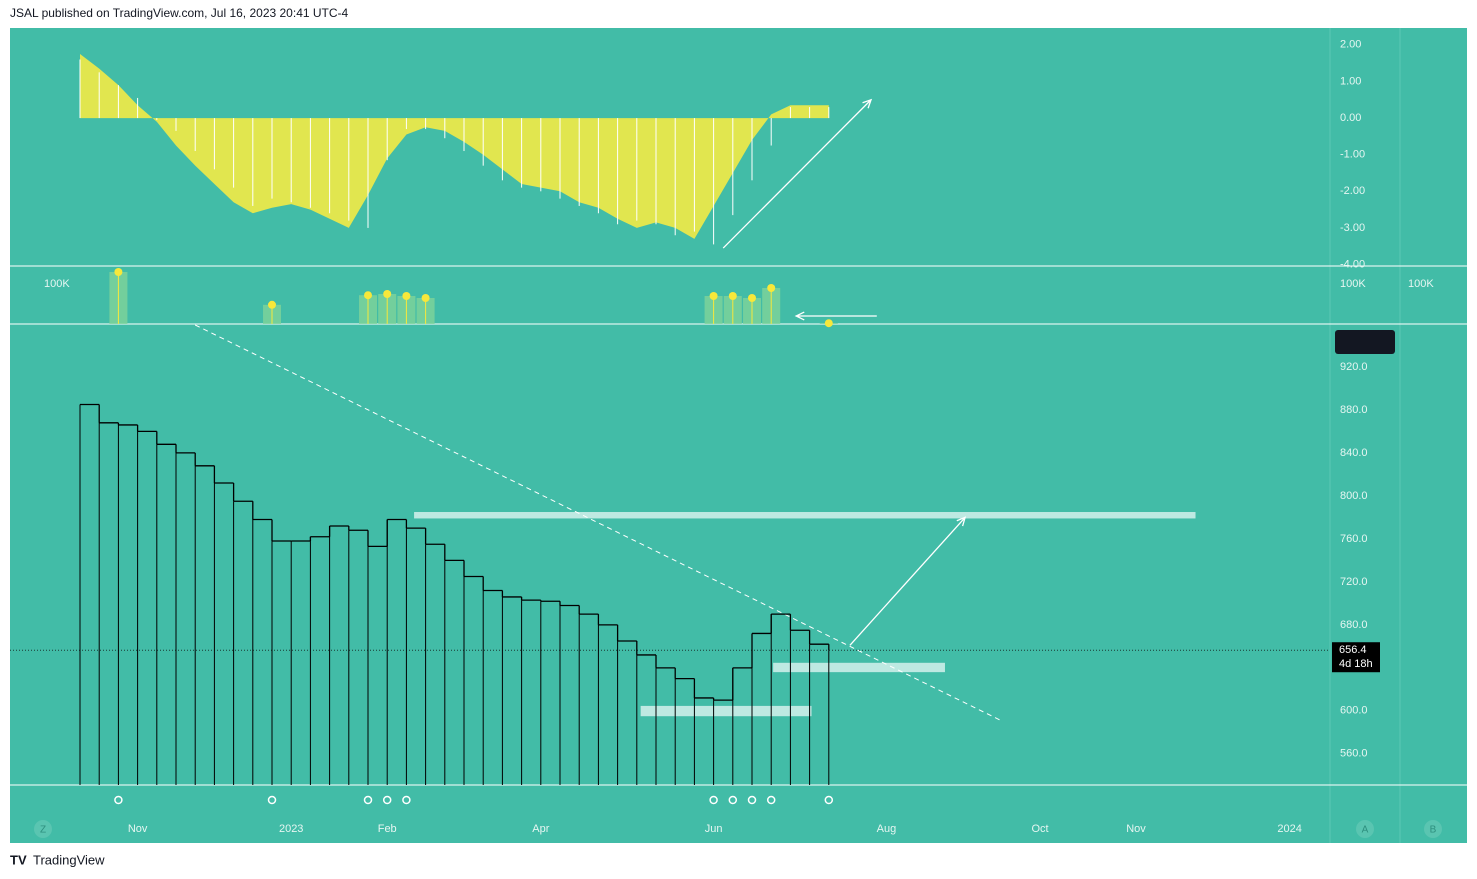 The image size is (1477, 879). Describe the element at coordinates (1354, 754) in the screenshot. I see `y-tick-label: 560.0` at that location.